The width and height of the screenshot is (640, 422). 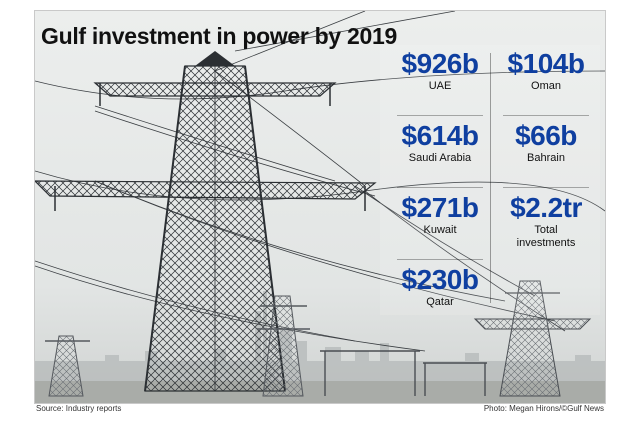 I want to click on stat-label: Qatar, so click(x=440, y=302).